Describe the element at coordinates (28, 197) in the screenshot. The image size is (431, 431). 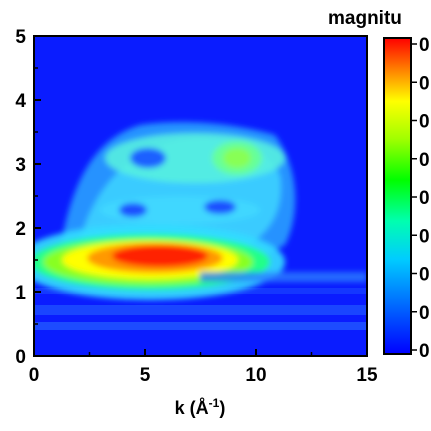
I see `y-axis: 0 1 2 3 4 5` at that location.